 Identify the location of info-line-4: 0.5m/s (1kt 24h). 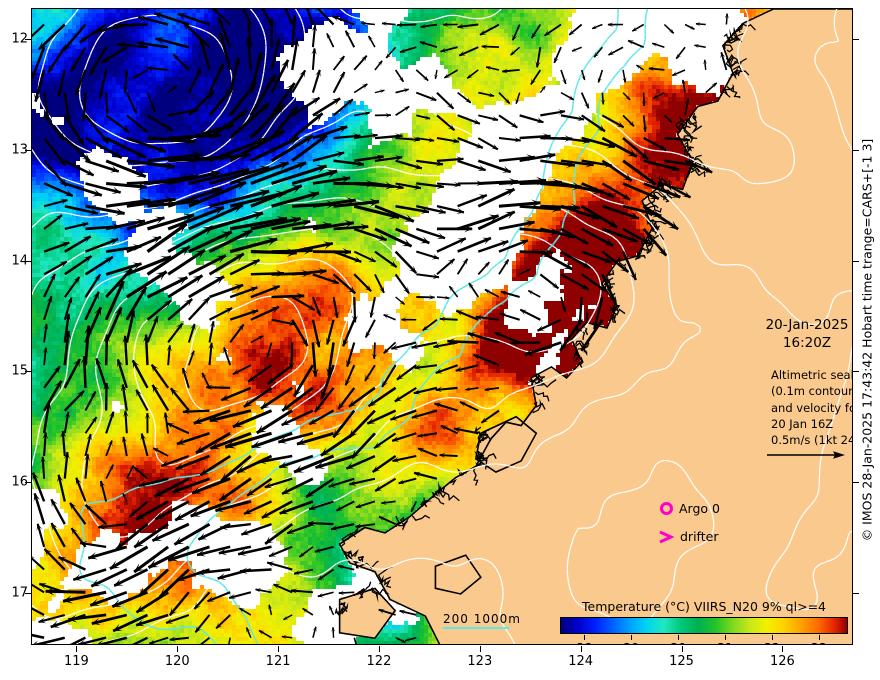
(811, 440).